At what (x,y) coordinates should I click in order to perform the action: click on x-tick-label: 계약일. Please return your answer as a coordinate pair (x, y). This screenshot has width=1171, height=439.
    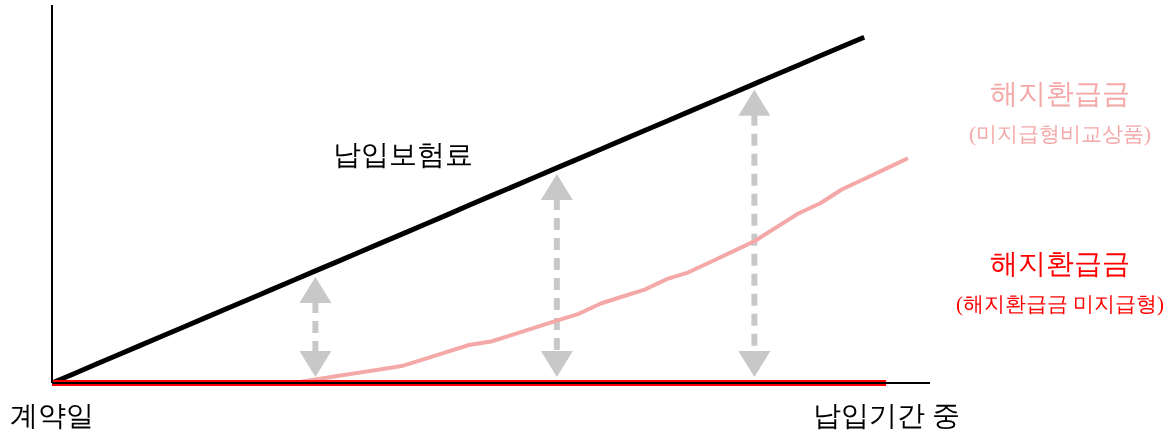
    Looking at the image, I should click on (52, 415).